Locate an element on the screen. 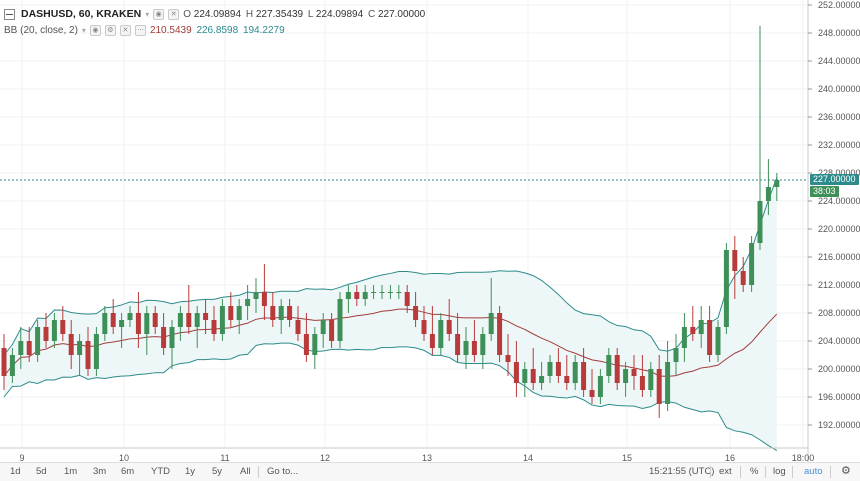 This screenshot has height=481, width=860. time-tick-label: 13 is located at coordinates (427, 457).